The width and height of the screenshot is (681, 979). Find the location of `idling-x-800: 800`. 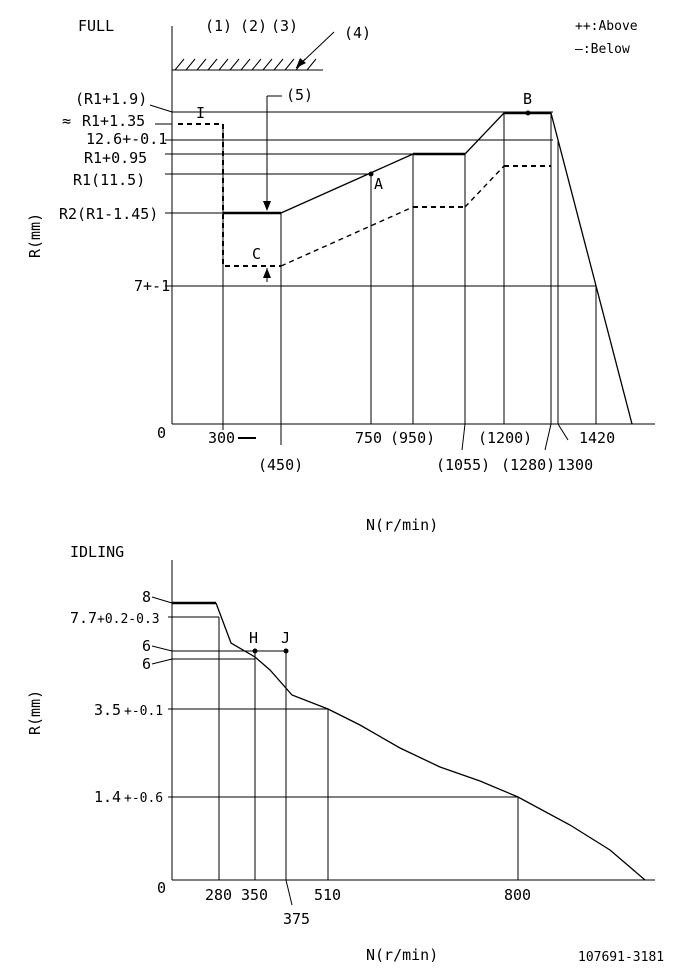

idling-x-800: 800 is located at coordinates (517, 895).